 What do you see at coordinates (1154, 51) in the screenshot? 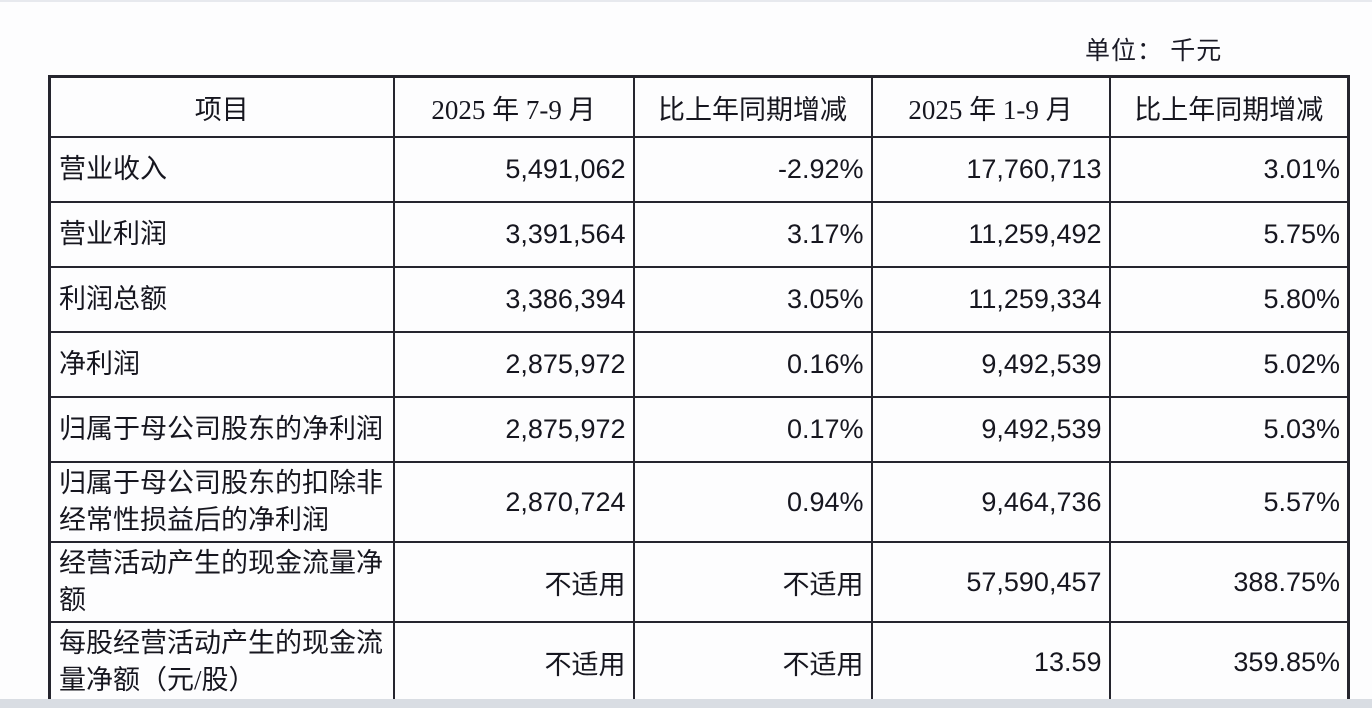
I see `unit-label: 单位： 千元` at bounding box center [1154, 51].